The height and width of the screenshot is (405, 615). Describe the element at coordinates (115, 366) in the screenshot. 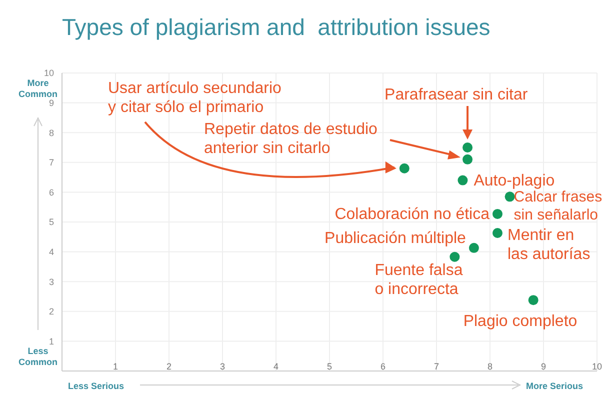

I see `x-tick-label: 1` at that location.